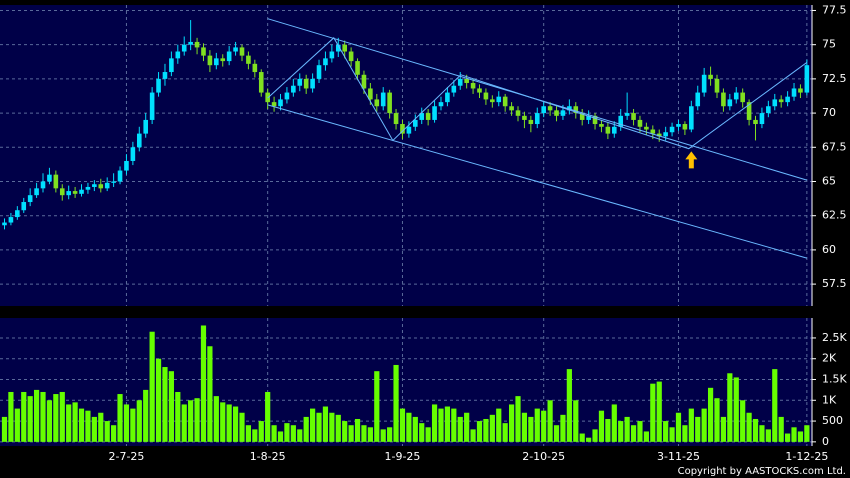  I want to click on y-tick-label: 1.5K, so click(834, 379).